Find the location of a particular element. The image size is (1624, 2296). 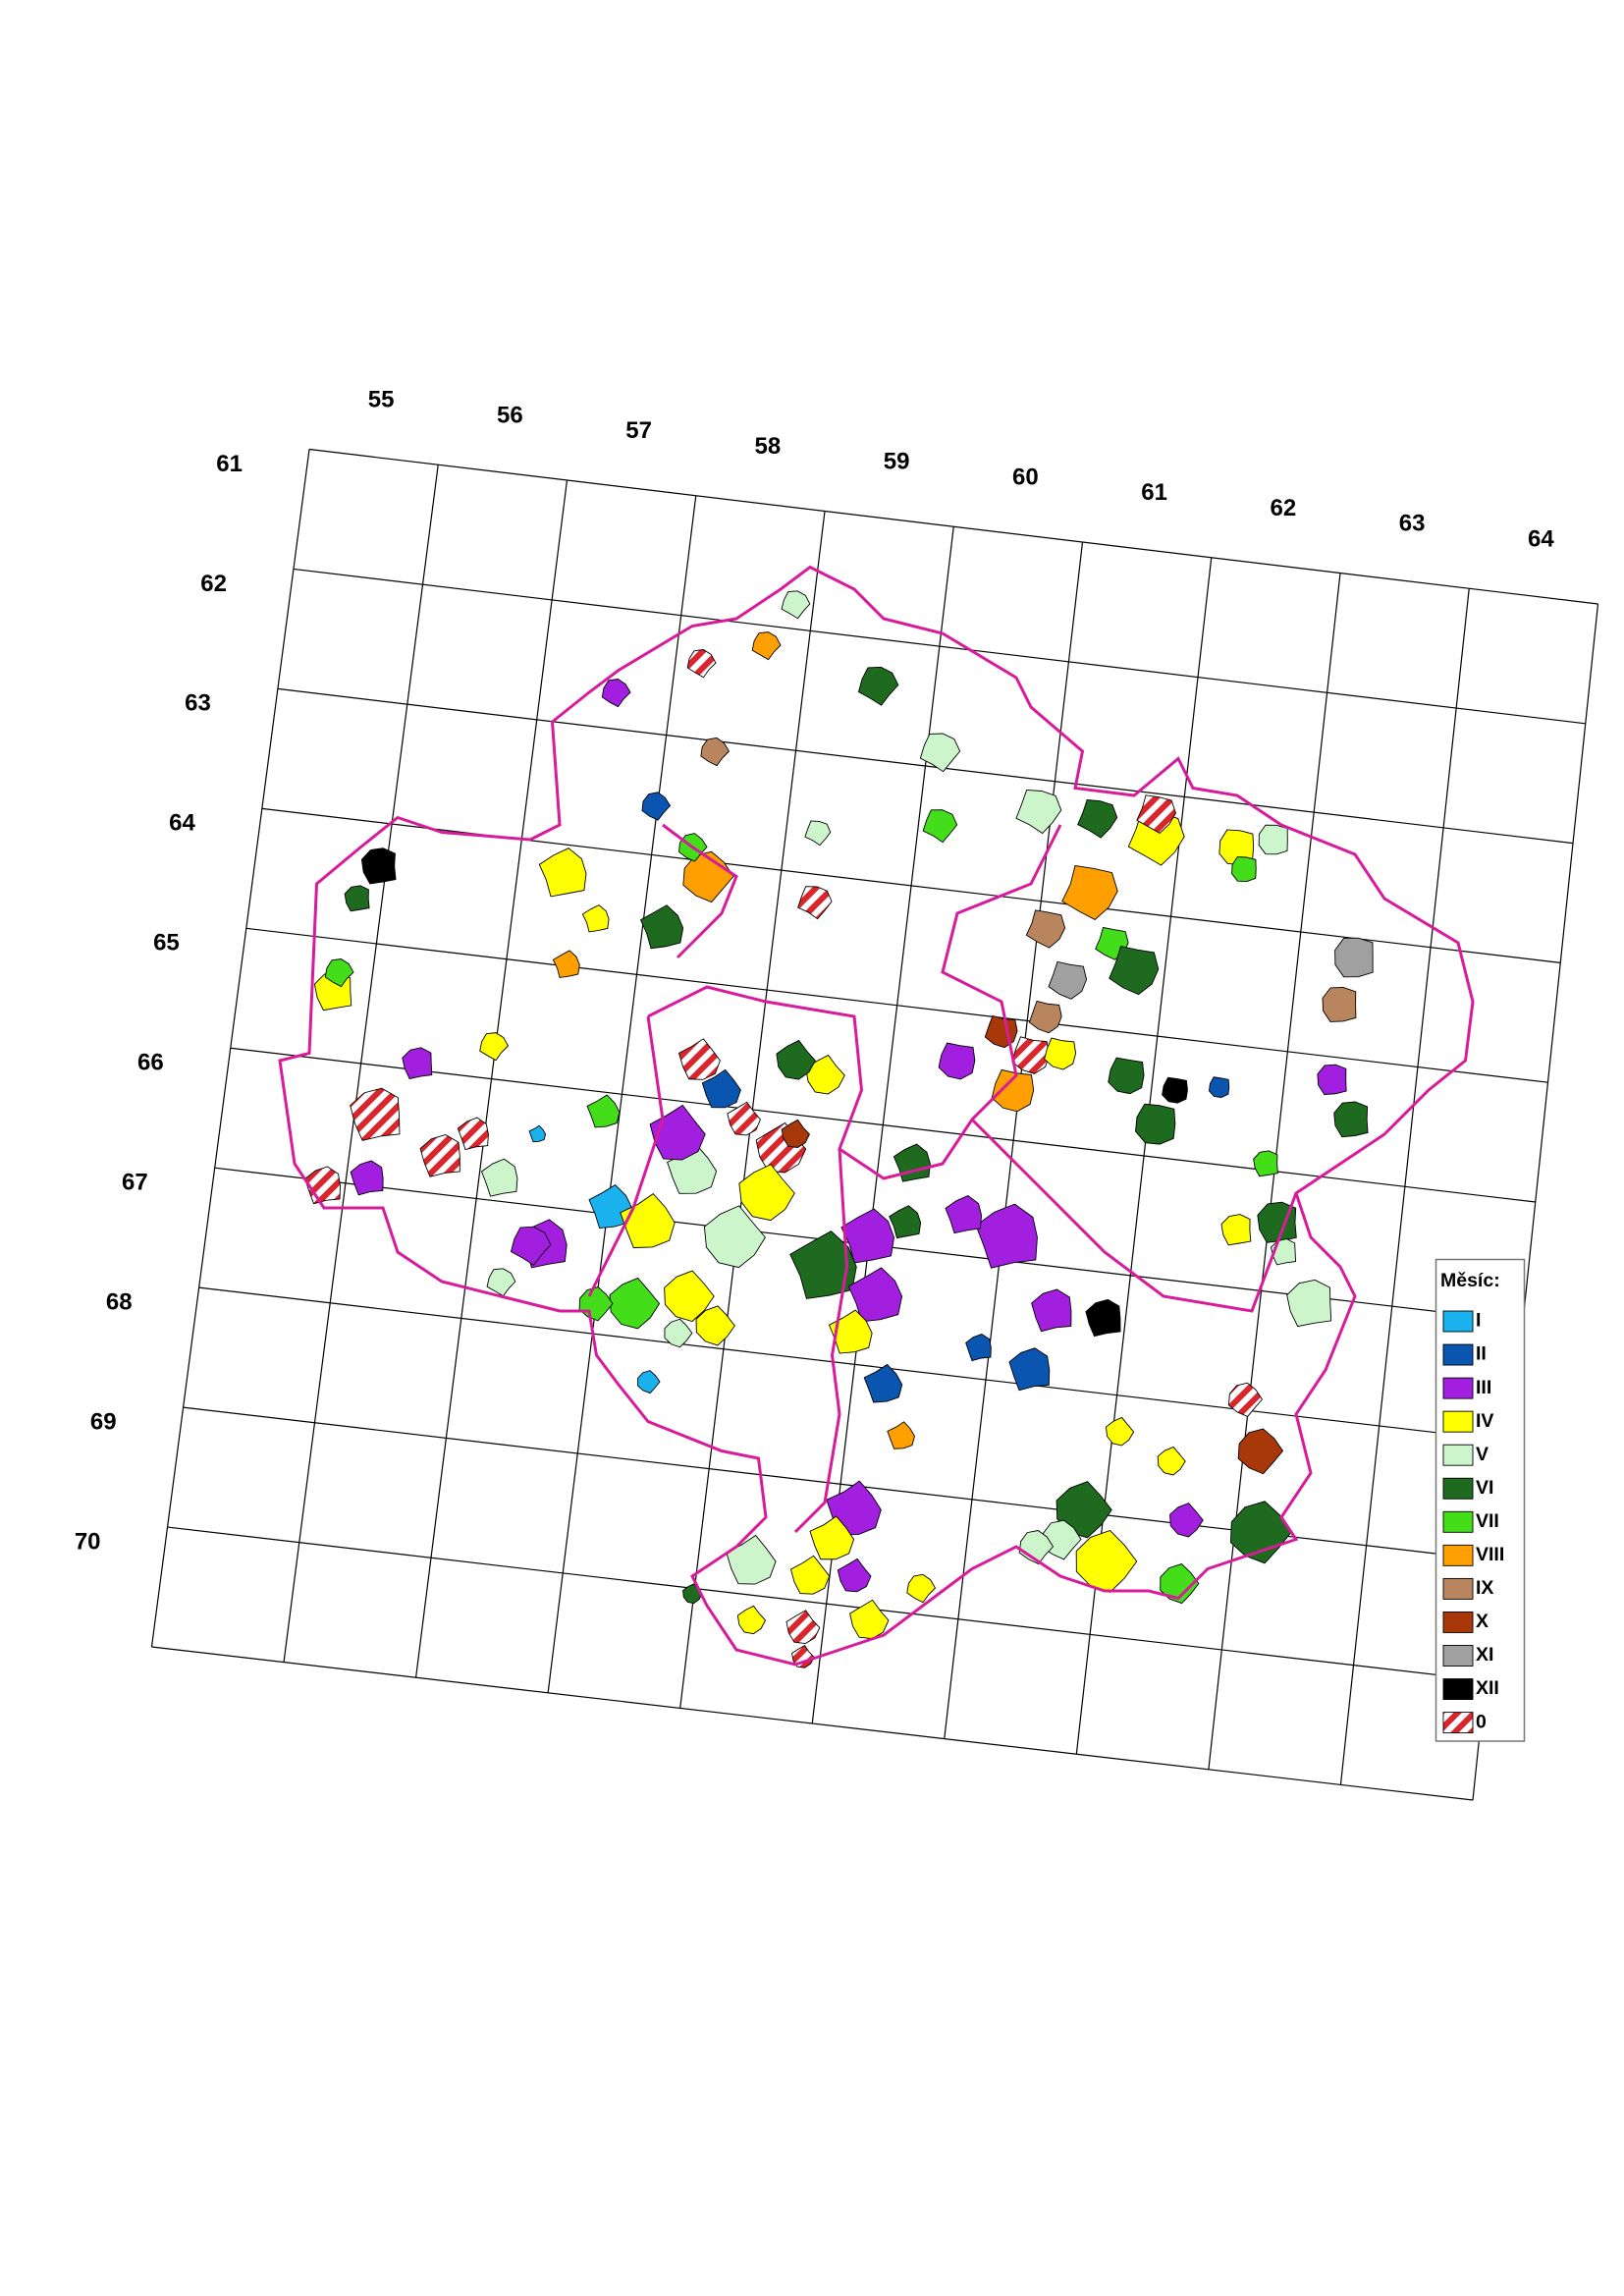

column-label: 59 is located at coordinates (897, 462).